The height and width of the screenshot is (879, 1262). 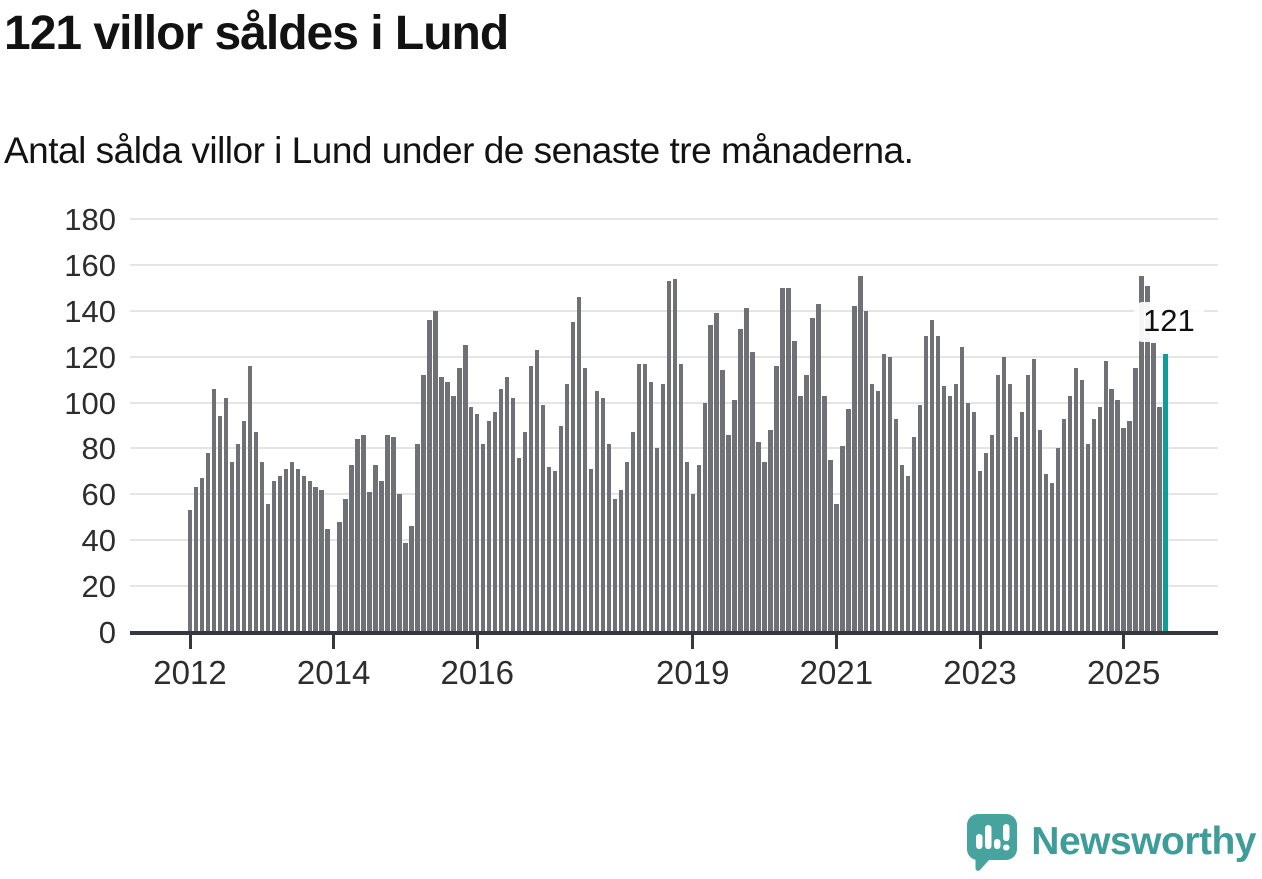 I want to click on gridline, so click(x=674, y=219).